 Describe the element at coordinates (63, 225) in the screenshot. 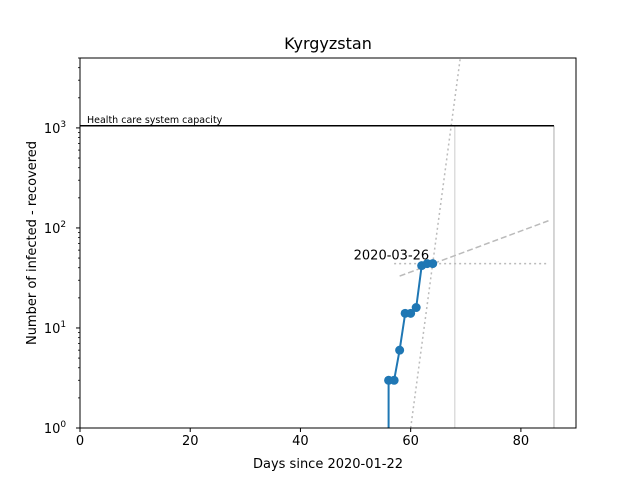

I see `y-tick-exponent: 2` at that location.